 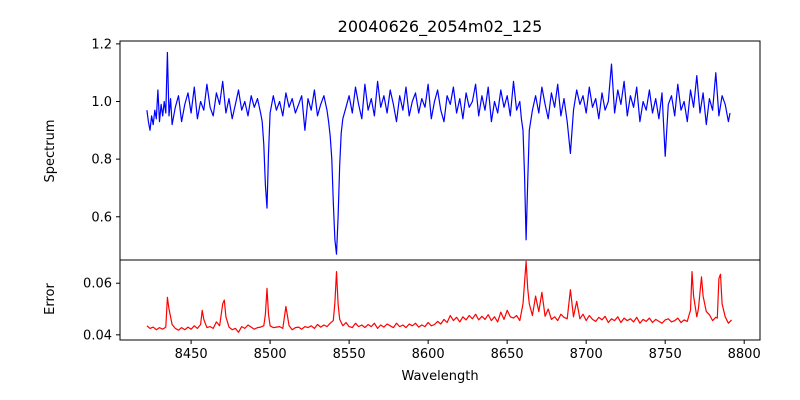 What do you see at coordinates (507, 354) in the screenshot?
I see `x-tick-label: 8650` at bounding box center [507, 354].